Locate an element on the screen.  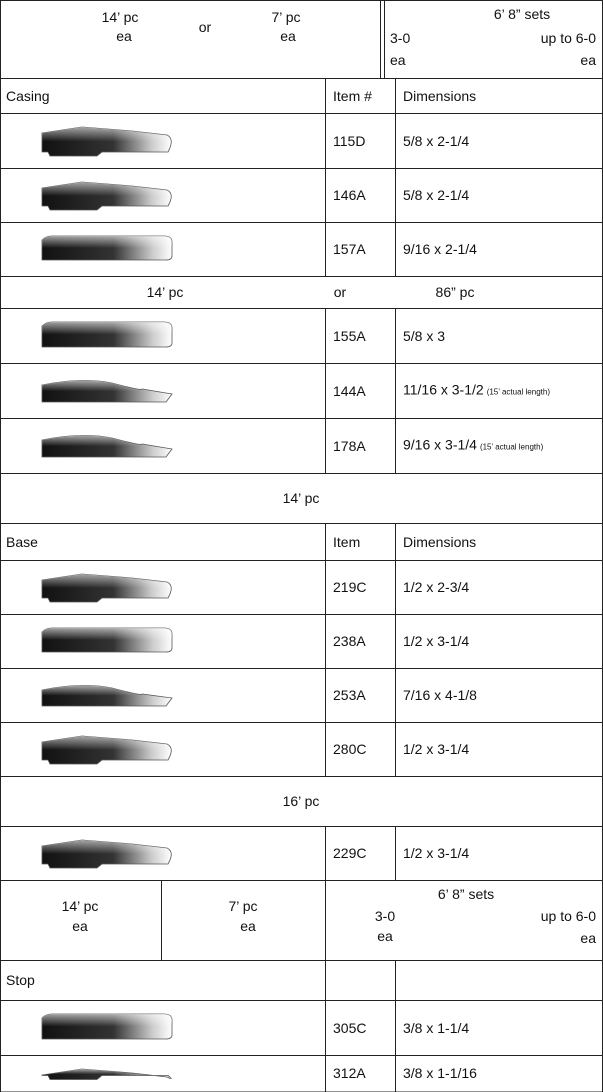
section-label: Casing is located at coordinates (28, 95).